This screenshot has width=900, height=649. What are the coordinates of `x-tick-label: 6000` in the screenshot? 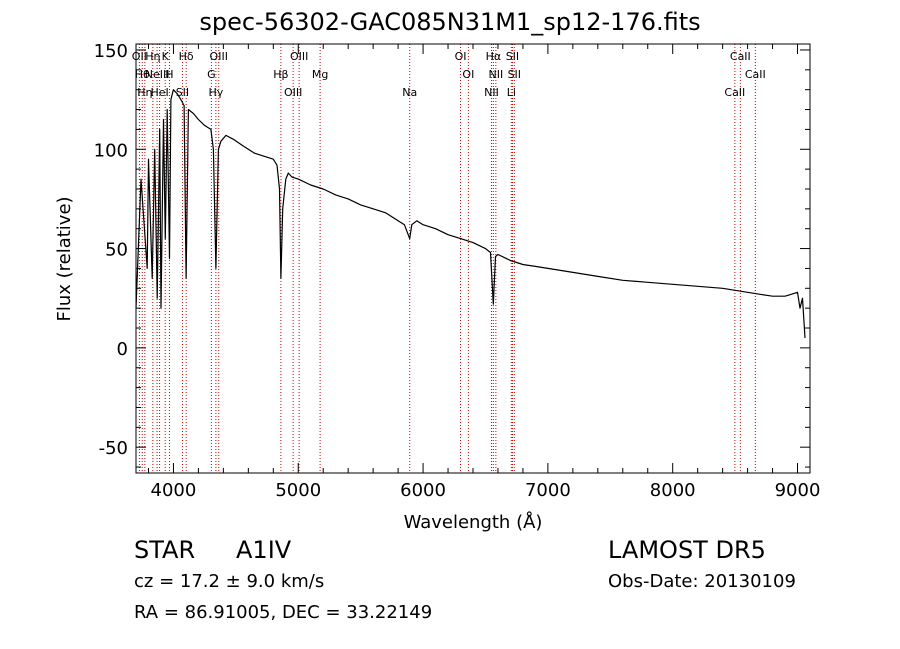 It's located at (423, 490).